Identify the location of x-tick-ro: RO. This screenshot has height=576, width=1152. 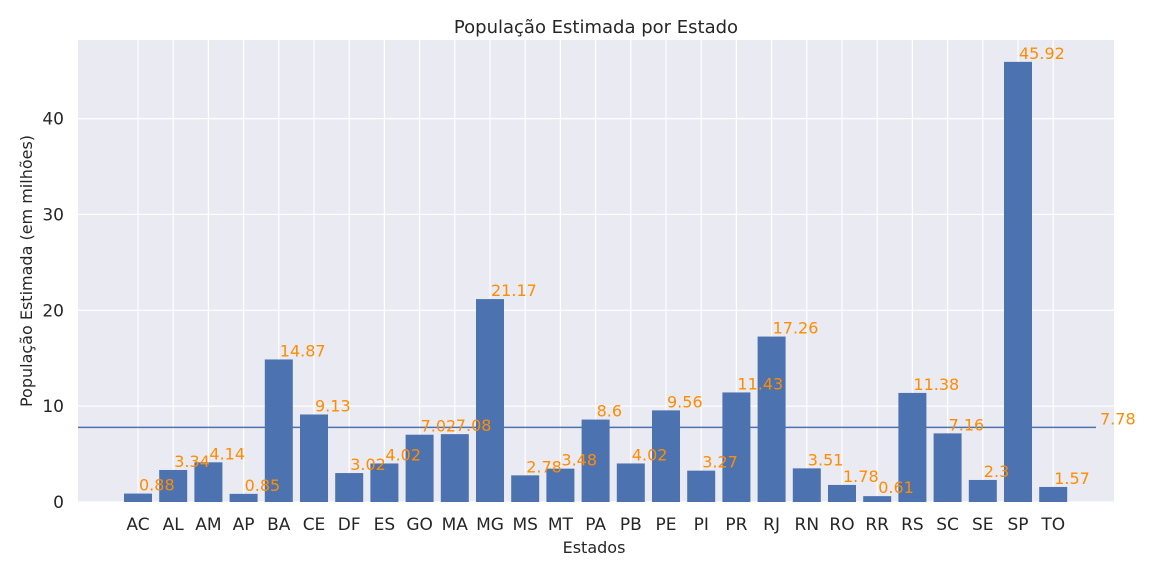
(841, 525).